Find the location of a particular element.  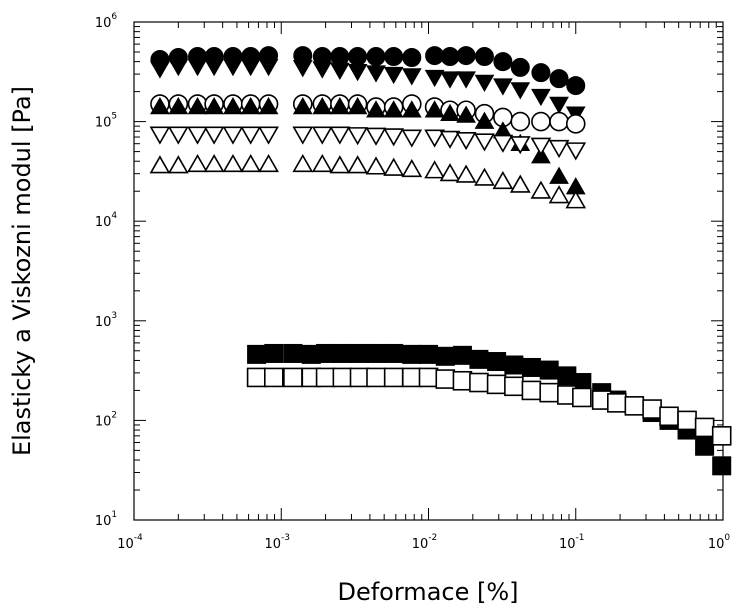

y-tick-label: 10⁵ is located at coordinates (106, 121).